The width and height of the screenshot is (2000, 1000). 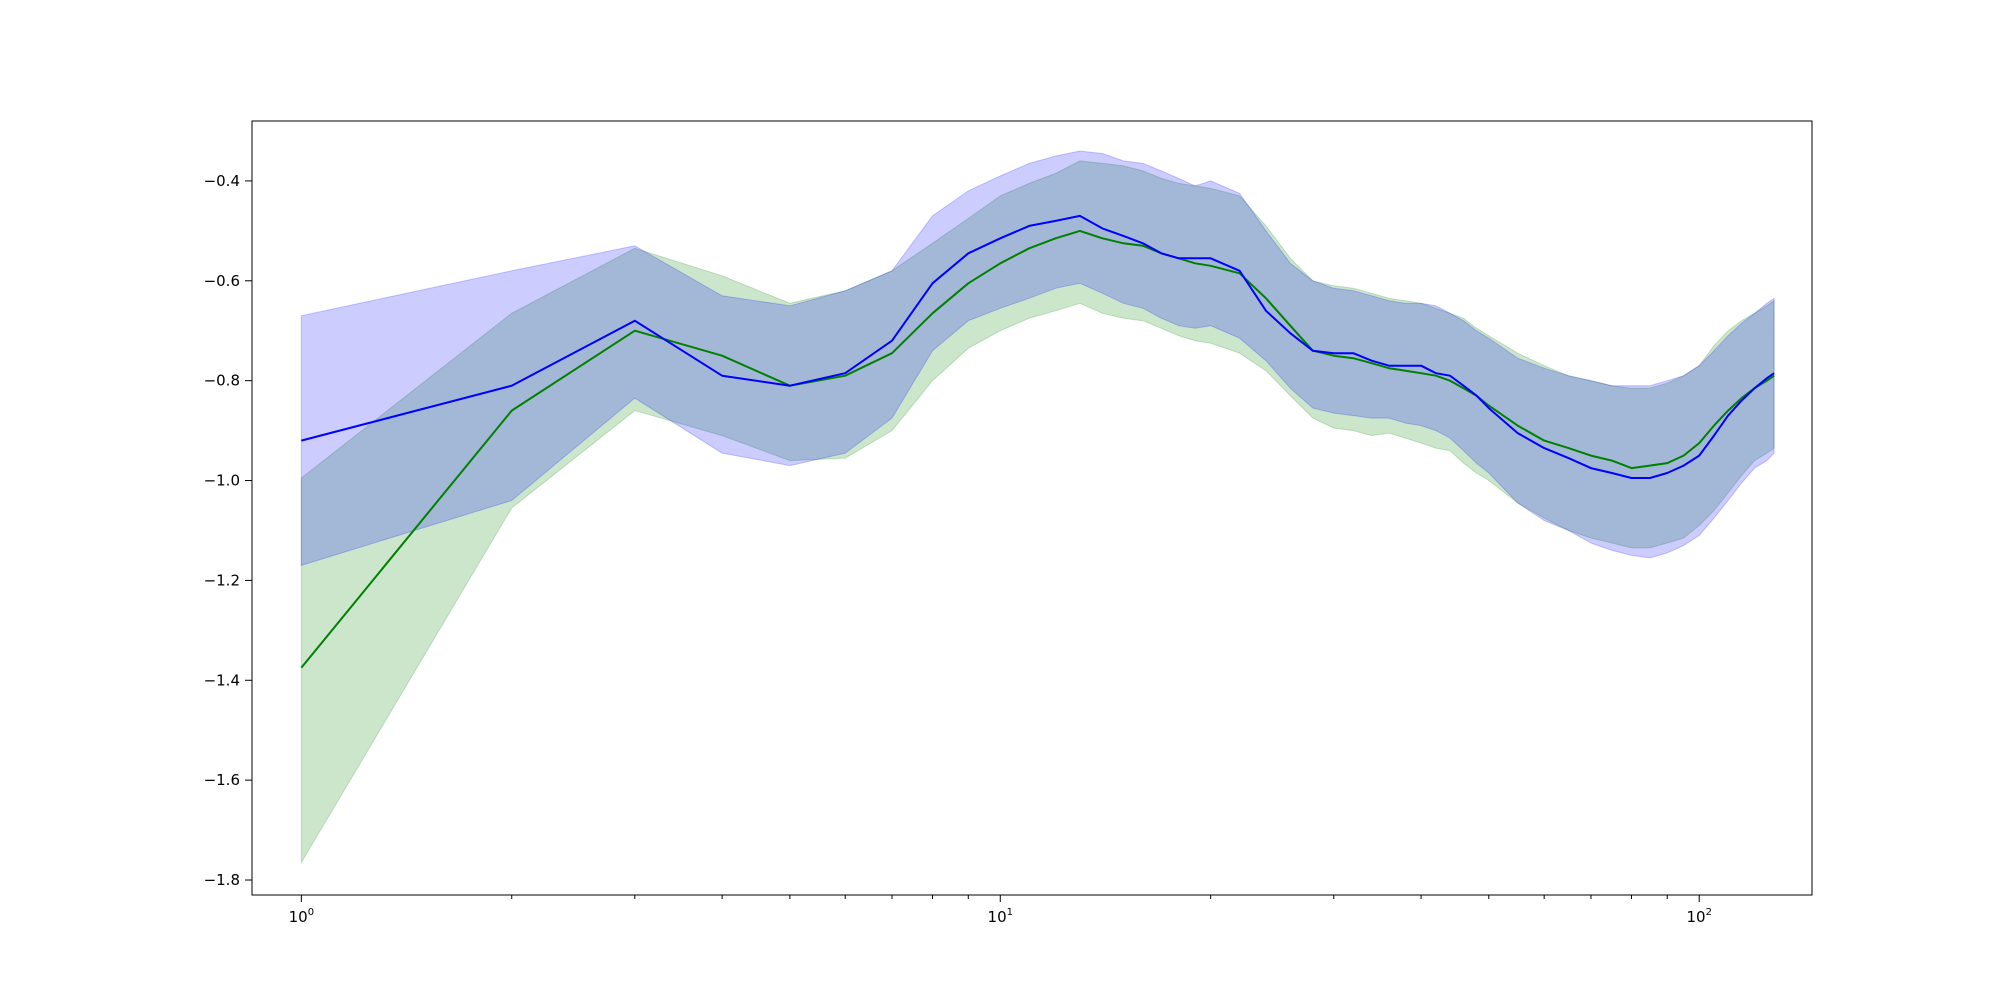 What do you see at coordinates (228, 530) in the screenshot?
I see `y-axis: −0.4 −0.6 −0.8 −1.0 −1.2 −1.4 −1.6 −1.8` at bounding box center [228, 530].